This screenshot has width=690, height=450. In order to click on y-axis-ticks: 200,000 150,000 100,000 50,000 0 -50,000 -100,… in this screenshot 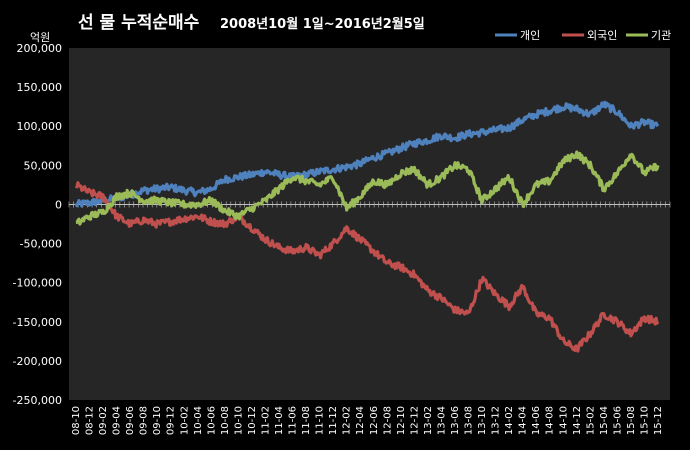, I will do `click(37, 224)`.